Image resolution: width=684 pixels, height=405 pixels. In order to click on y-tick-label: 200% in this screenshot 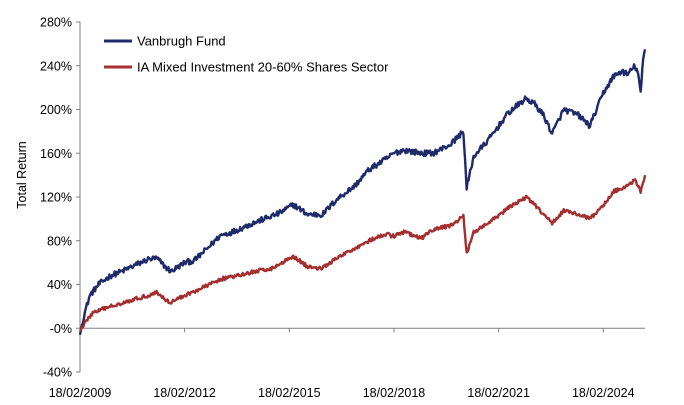, I will do `click(56, 110)`.